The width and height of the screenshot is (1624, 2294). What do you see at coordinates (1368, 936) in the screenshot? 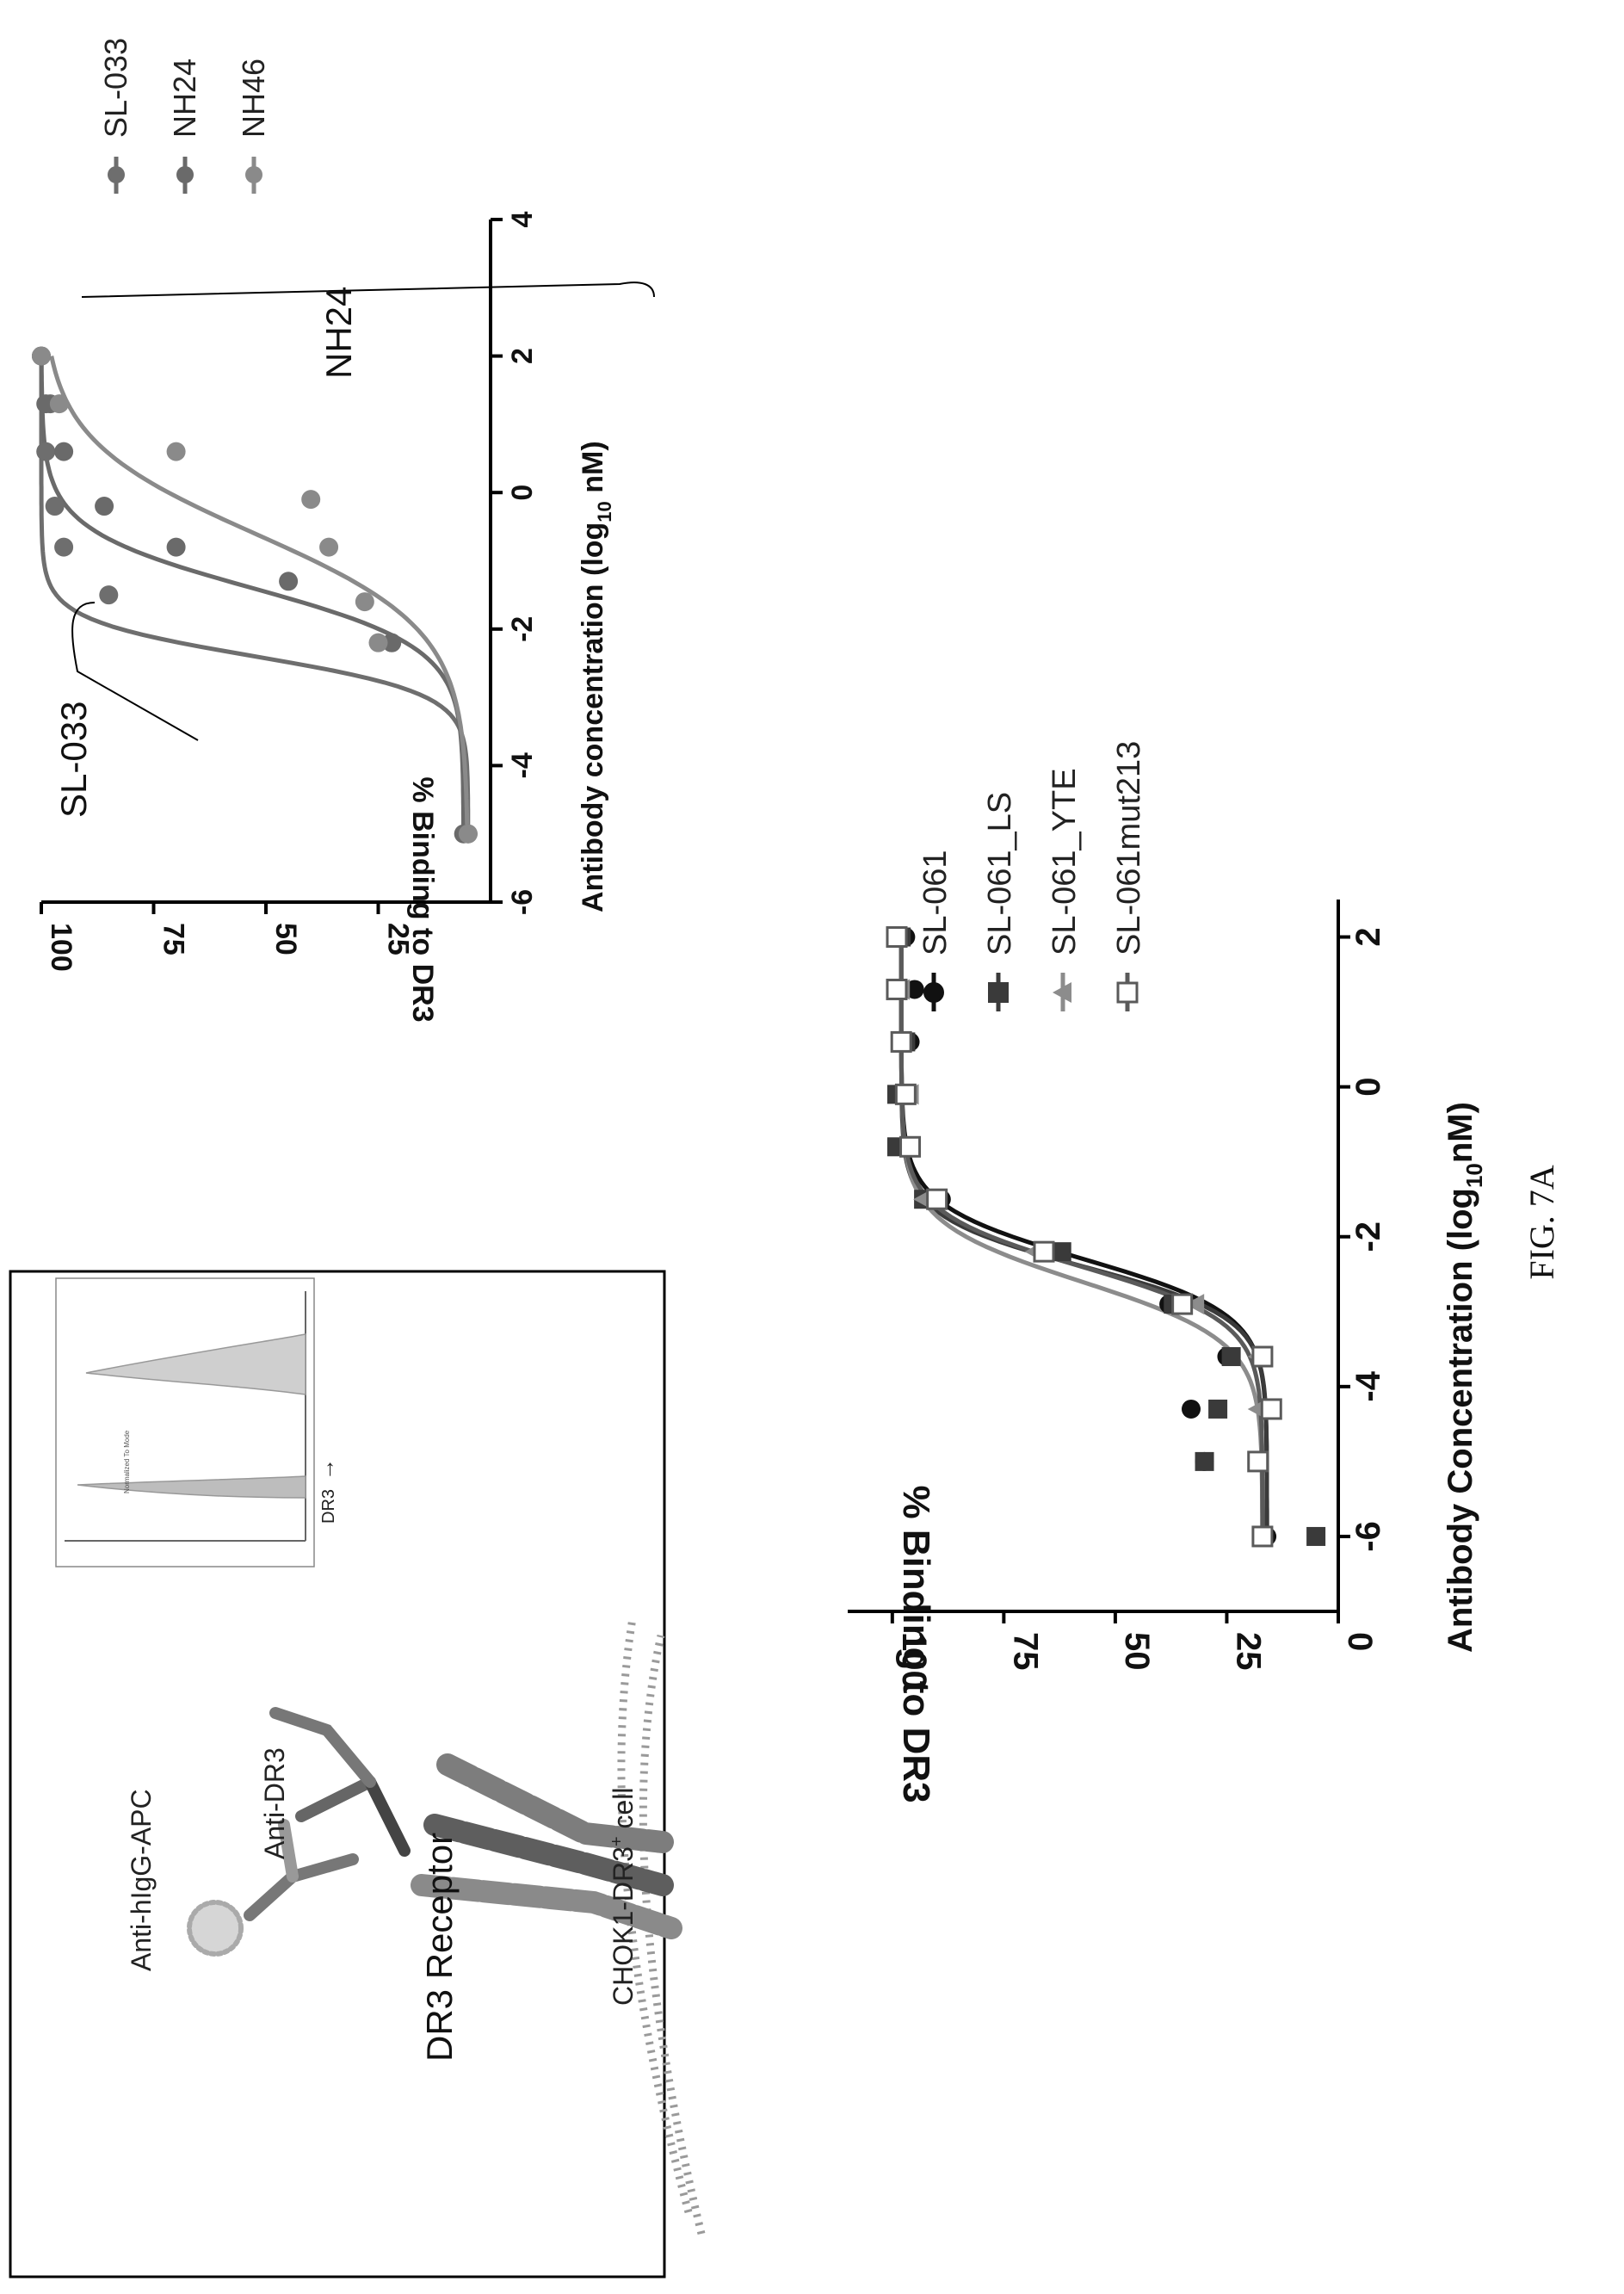
I see `bottom-xtick-label: 2` at bounding box center [1368, 936].